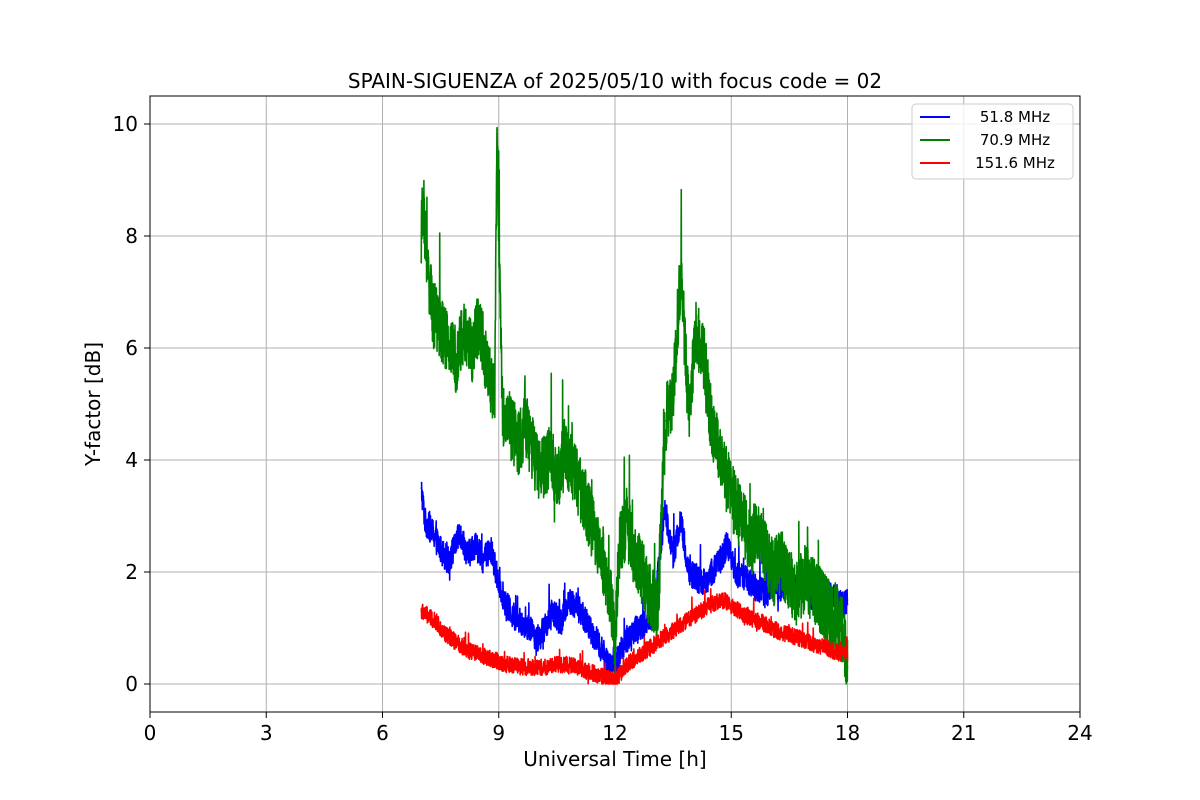 This screenshot has width=1200, height=800. What do you see at coordinates (125, 124) in the screenshot?
I see `y-tick-label: 10` at bounding box center [125, 124].